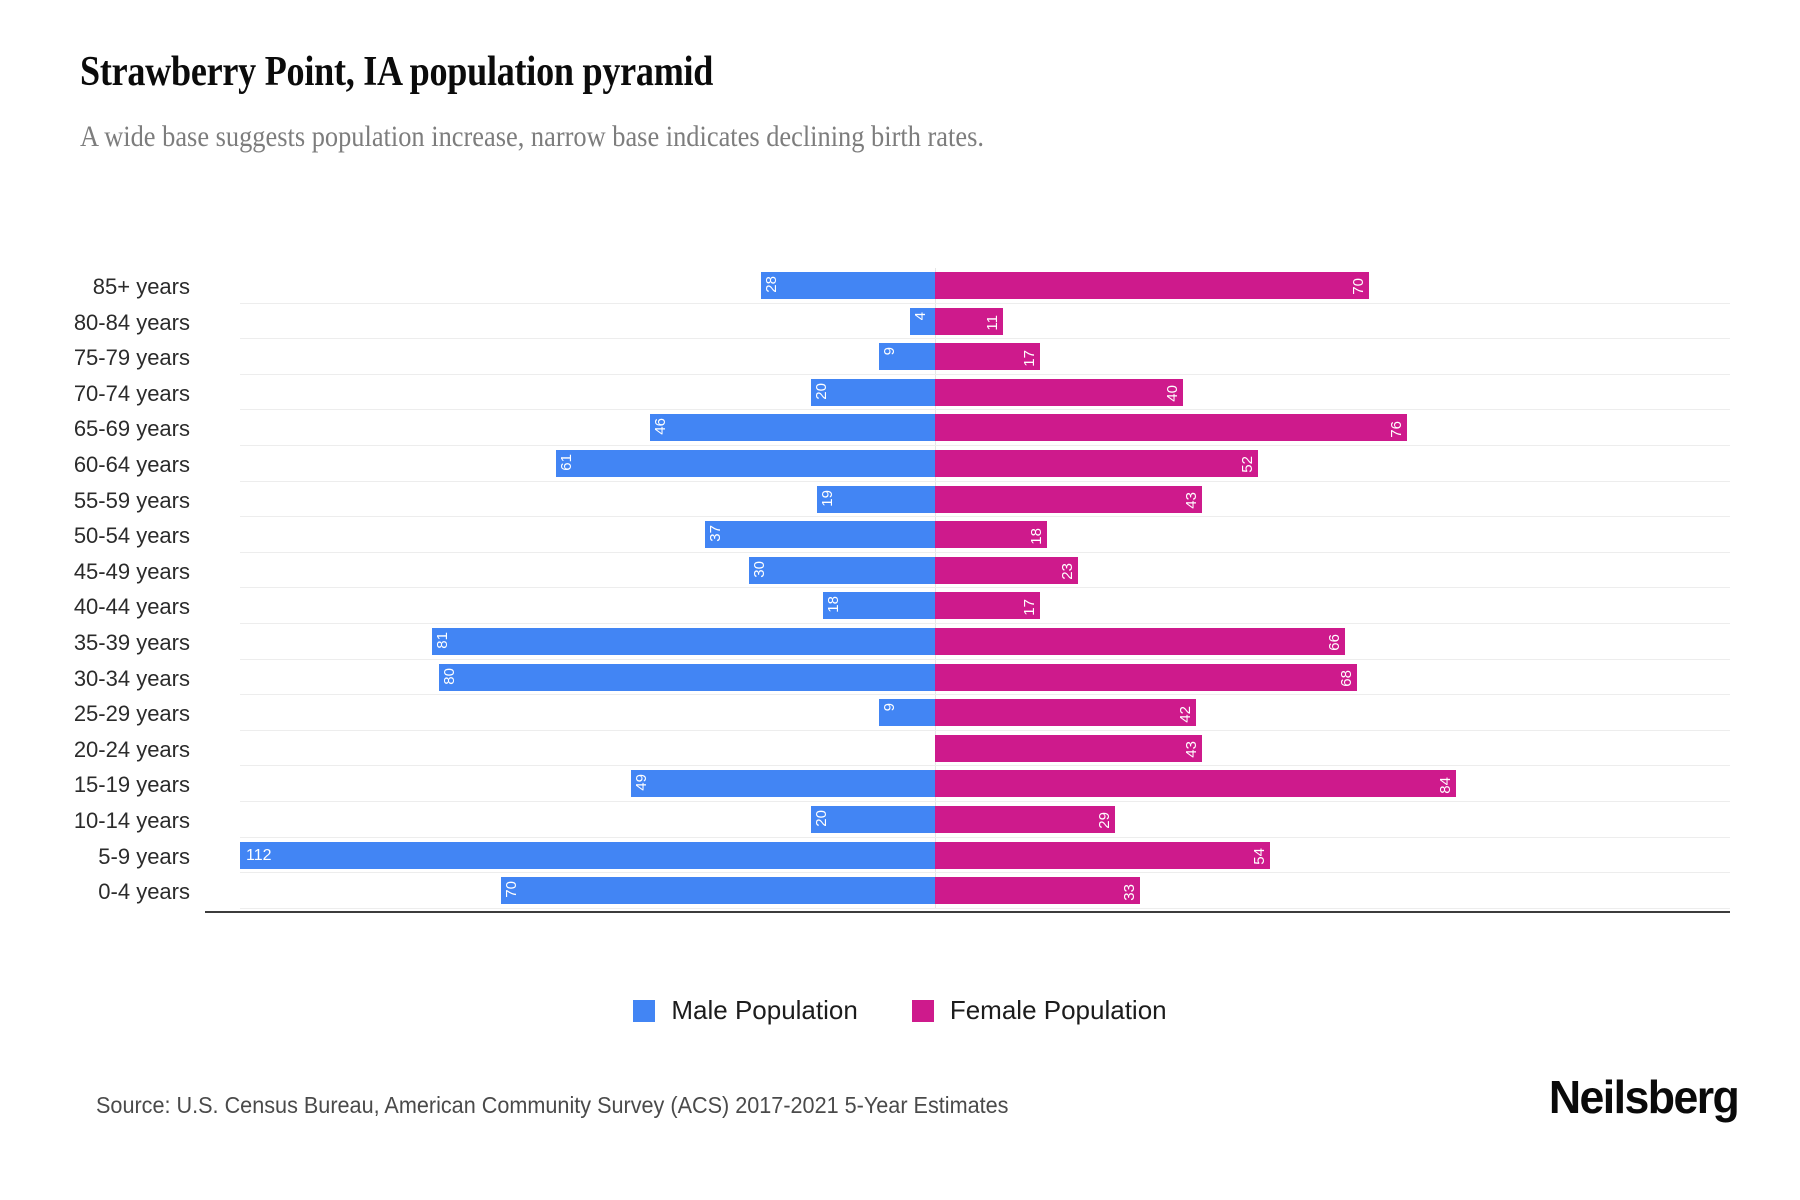 This screenshot has width=1800, height=1200. I want to click on male-value-label: 70, so click(511, 889).